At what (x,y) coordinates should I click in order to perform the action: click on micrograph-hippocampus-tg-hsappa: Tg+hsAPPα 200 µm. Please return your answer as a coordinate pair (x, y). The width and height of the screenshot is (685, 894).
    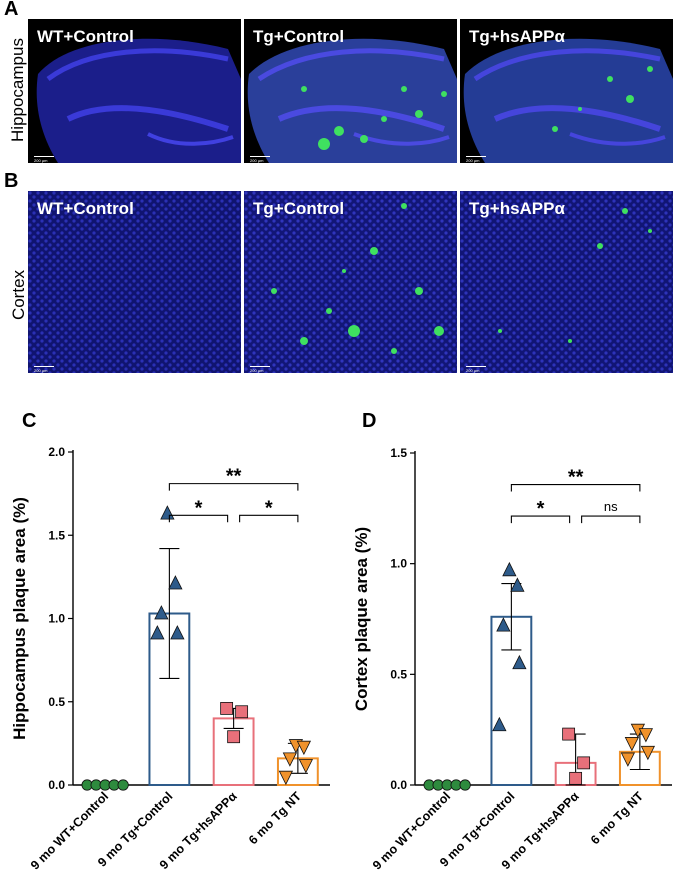
    Looking at the image, I should click on (566, 91).